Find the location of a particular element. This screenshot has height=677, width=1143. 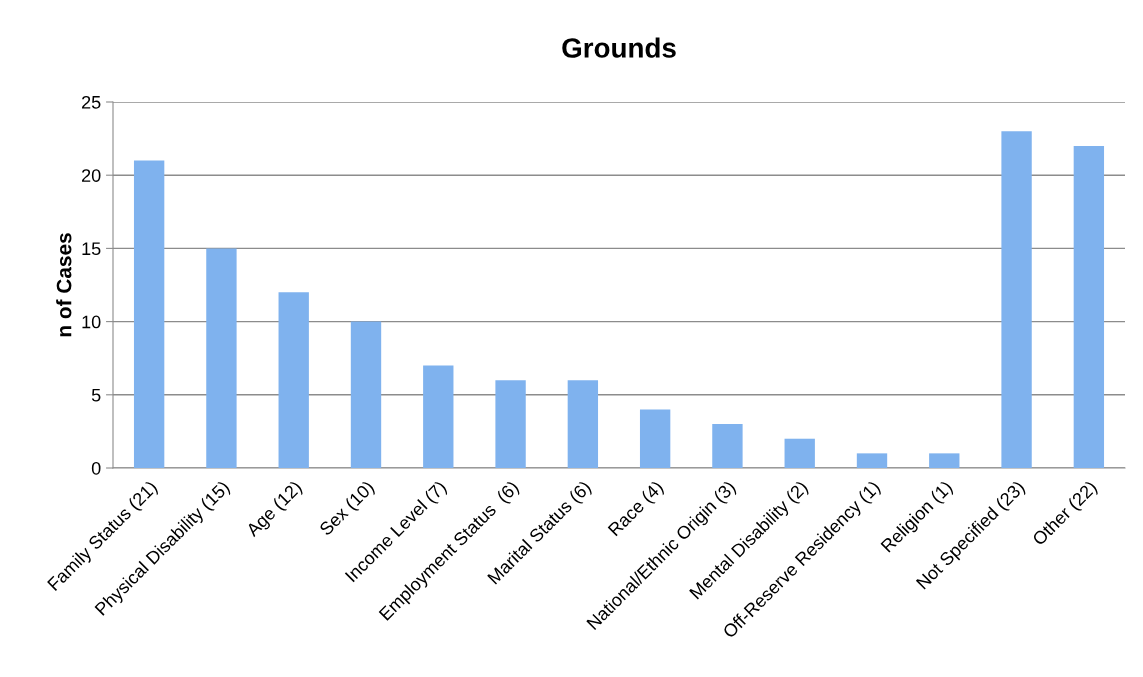

y-tick-label: 25 is located at coordinates (91, 102).